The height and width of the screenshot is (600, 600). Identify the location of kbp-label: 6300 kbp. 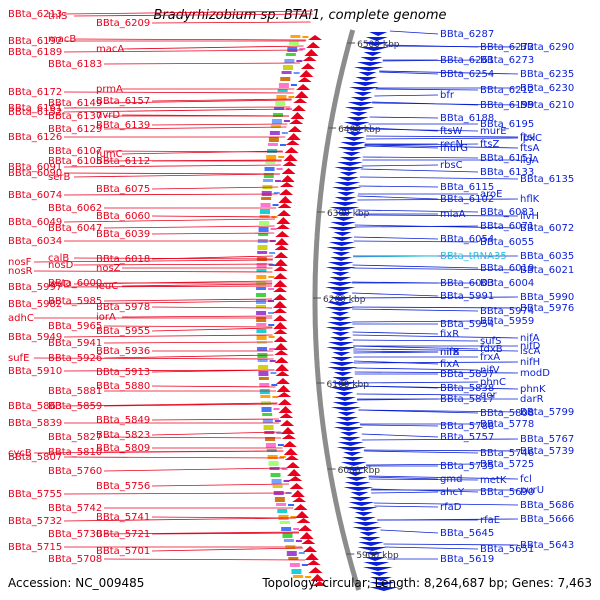
(348, 214).